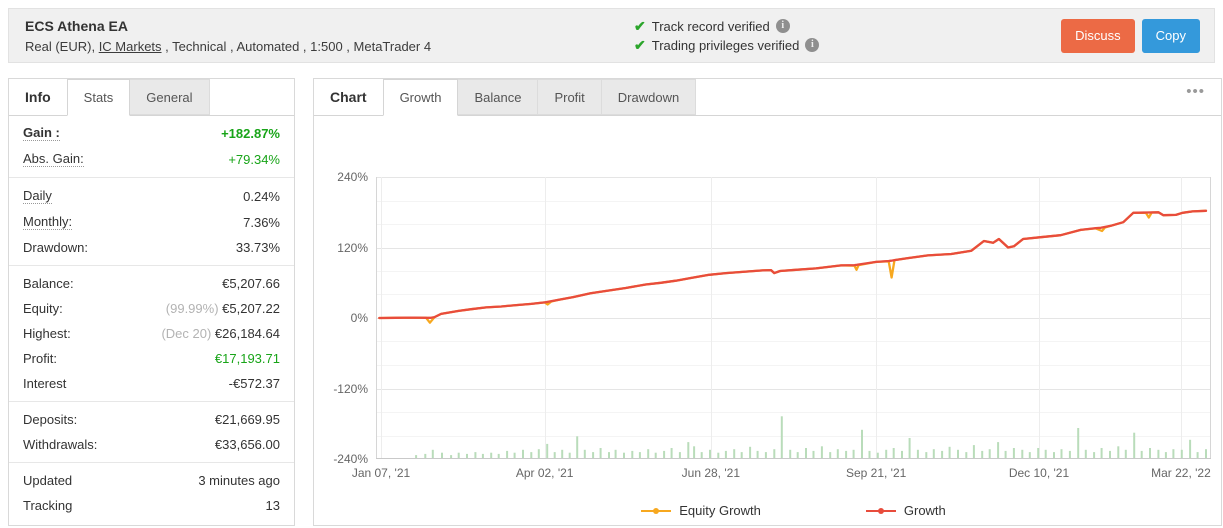 The height and width of the screenshot is (528, 1223). Describe the element at coordinates (876, 473) in the screenshot. I see `x-axis-label: Sep 21, '21` at that location.